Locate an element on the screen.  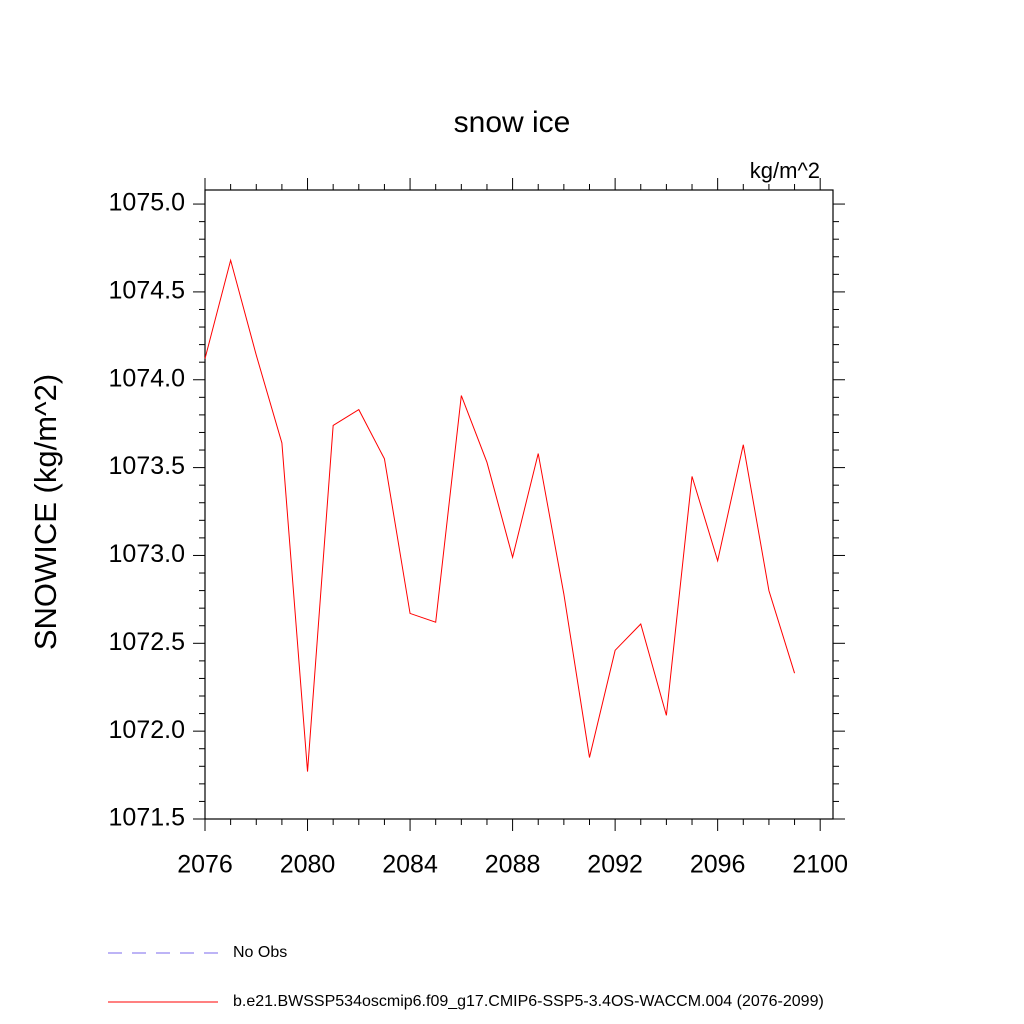
y-tick-label: 1074.0 is located at coordinates (147, 378).